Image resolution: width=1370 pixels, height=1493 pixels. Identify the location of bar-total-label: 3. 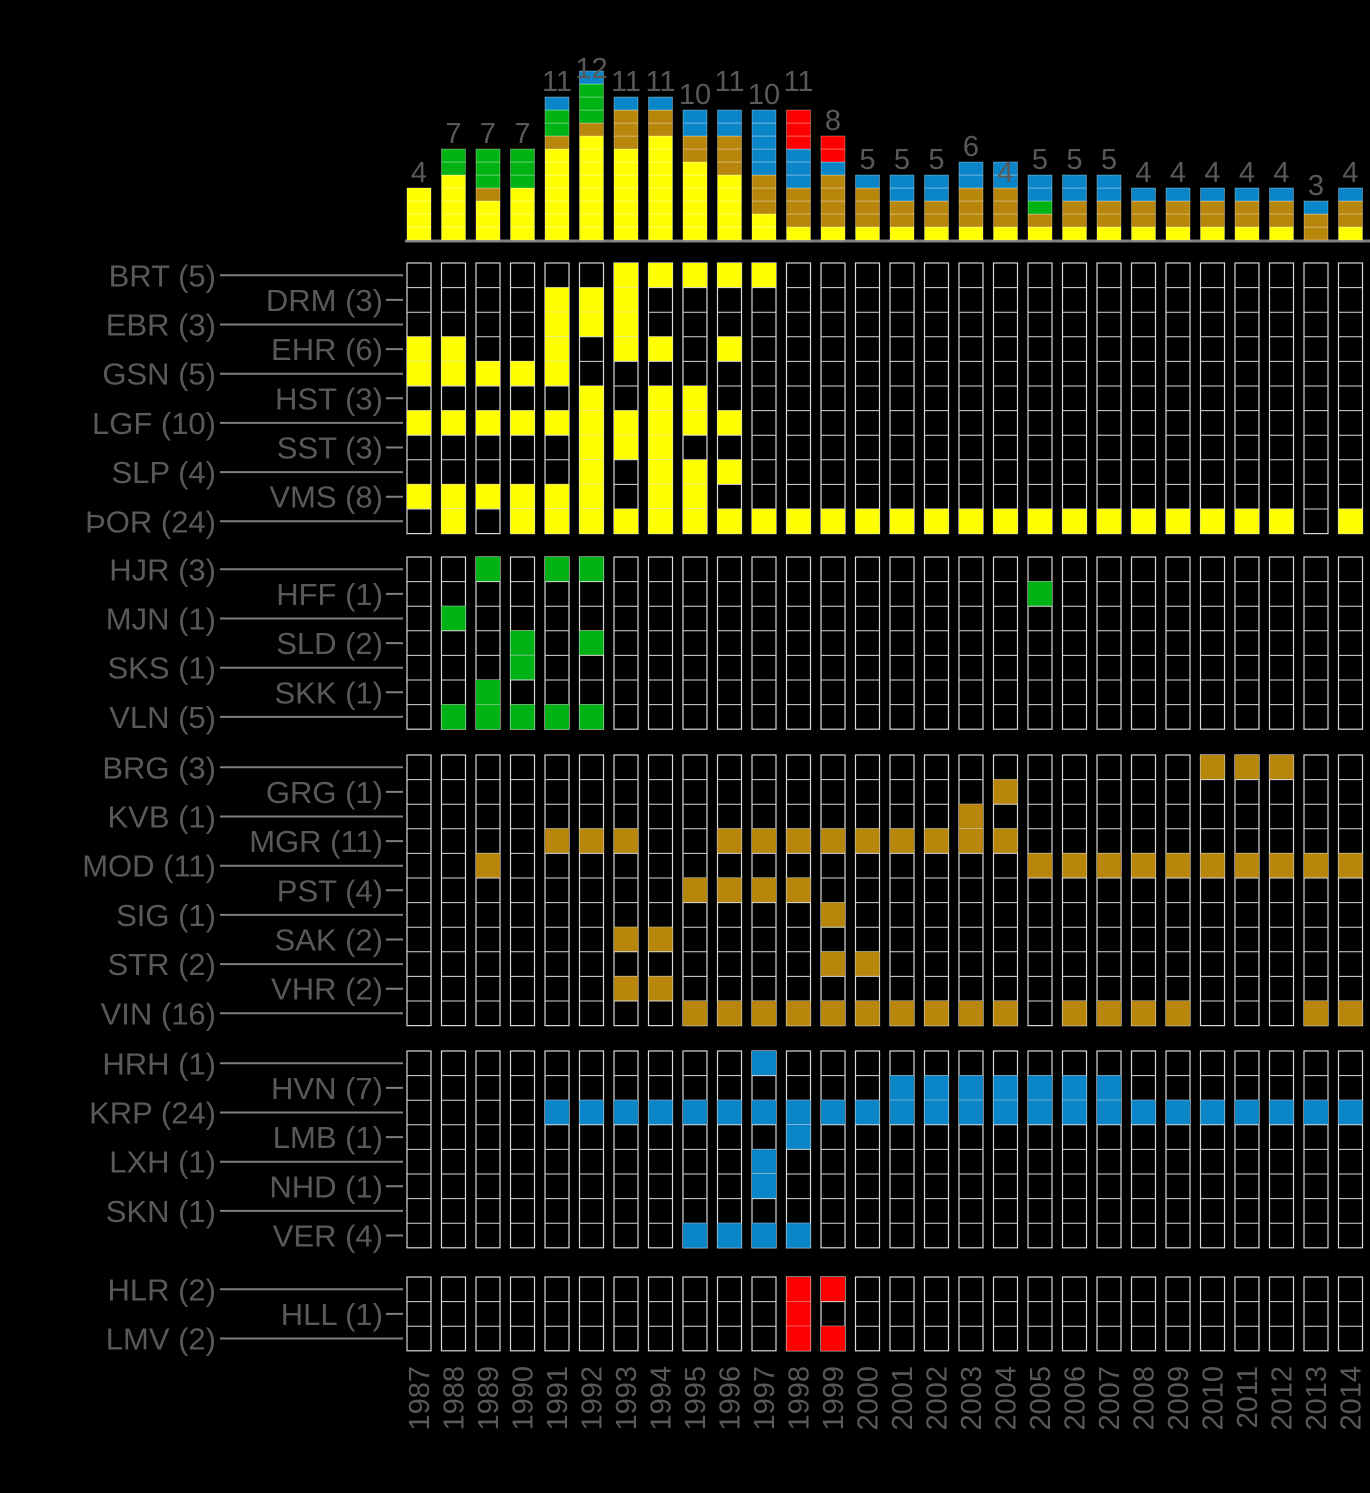
(1316, 186).